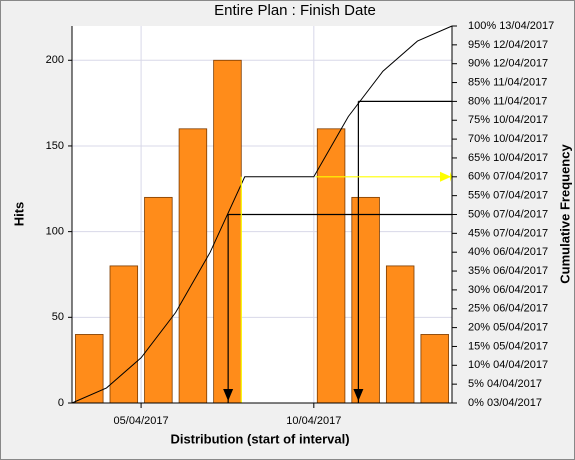  What do you see at coordinates (141, 421) in the screenshot?
I see `x-tick-label: 05/04/2017` at bounding box center [141, 421].